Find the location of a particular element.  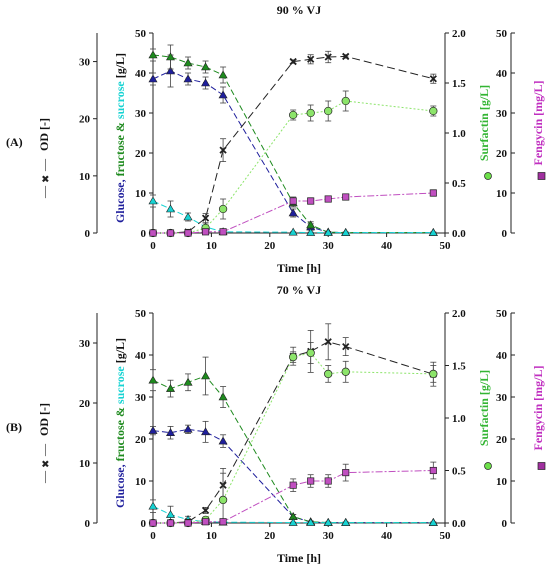

sugar-axis-tick-label: 40 is located at coordinates (141, 356).